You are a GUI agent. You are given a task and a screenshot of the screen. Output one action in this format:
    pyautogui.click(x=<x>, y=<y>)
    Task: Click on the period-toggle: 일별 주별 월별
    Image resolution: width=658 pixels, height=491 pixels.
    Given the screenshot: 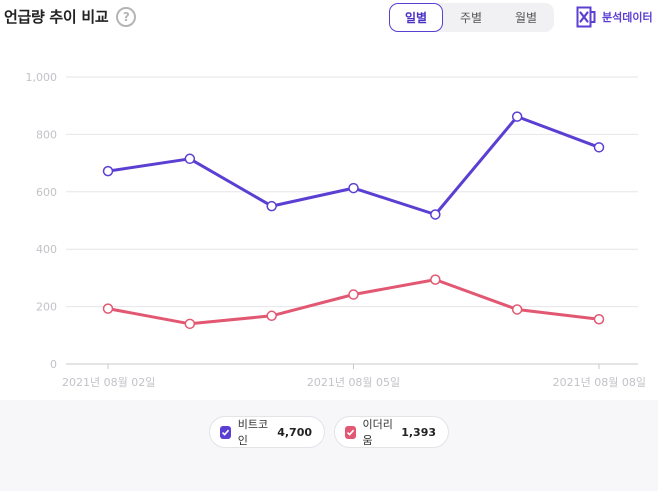 What is the action you would take?
    pyautogui.click(x=471, y=17)
    